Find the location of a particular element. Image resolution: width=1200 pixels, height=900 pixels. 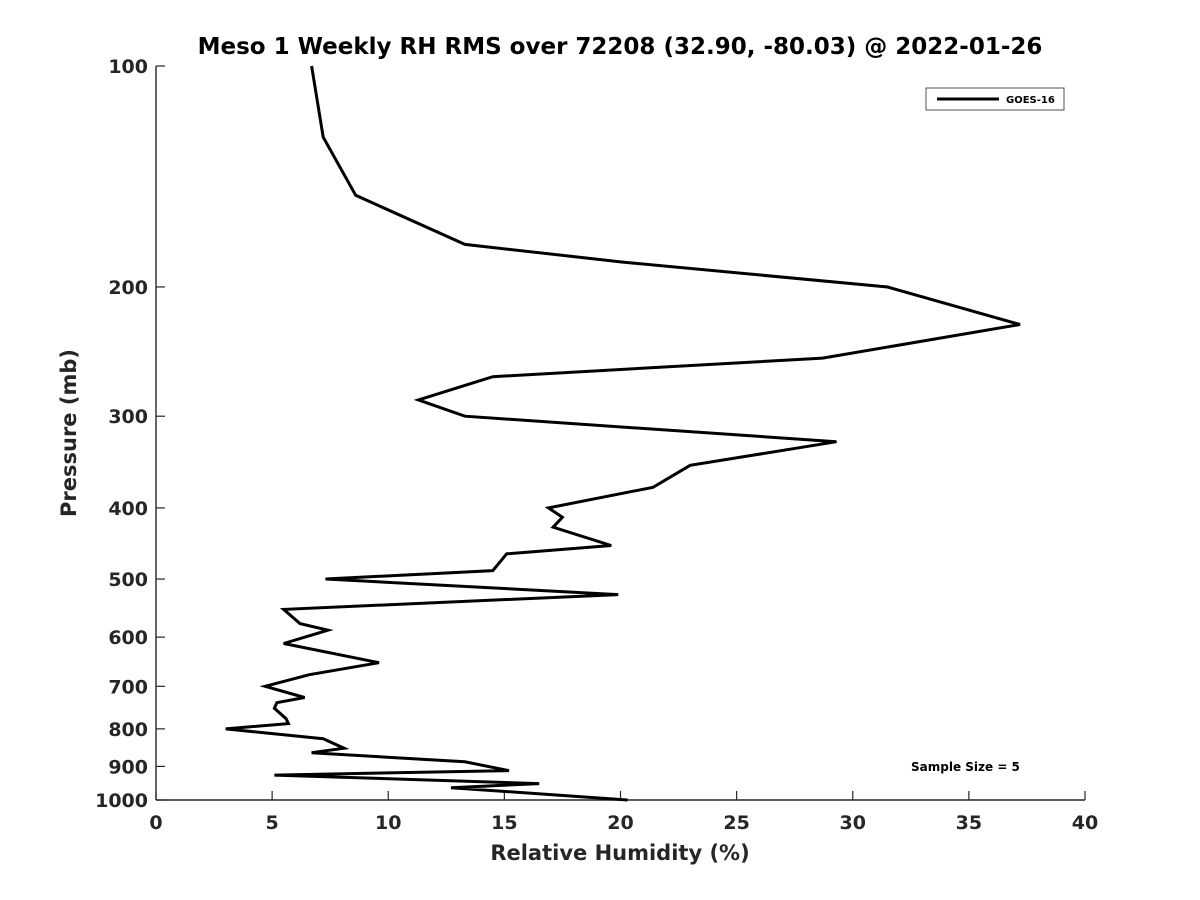

y-tick-label: 900 is located at coordinates (128, 767).